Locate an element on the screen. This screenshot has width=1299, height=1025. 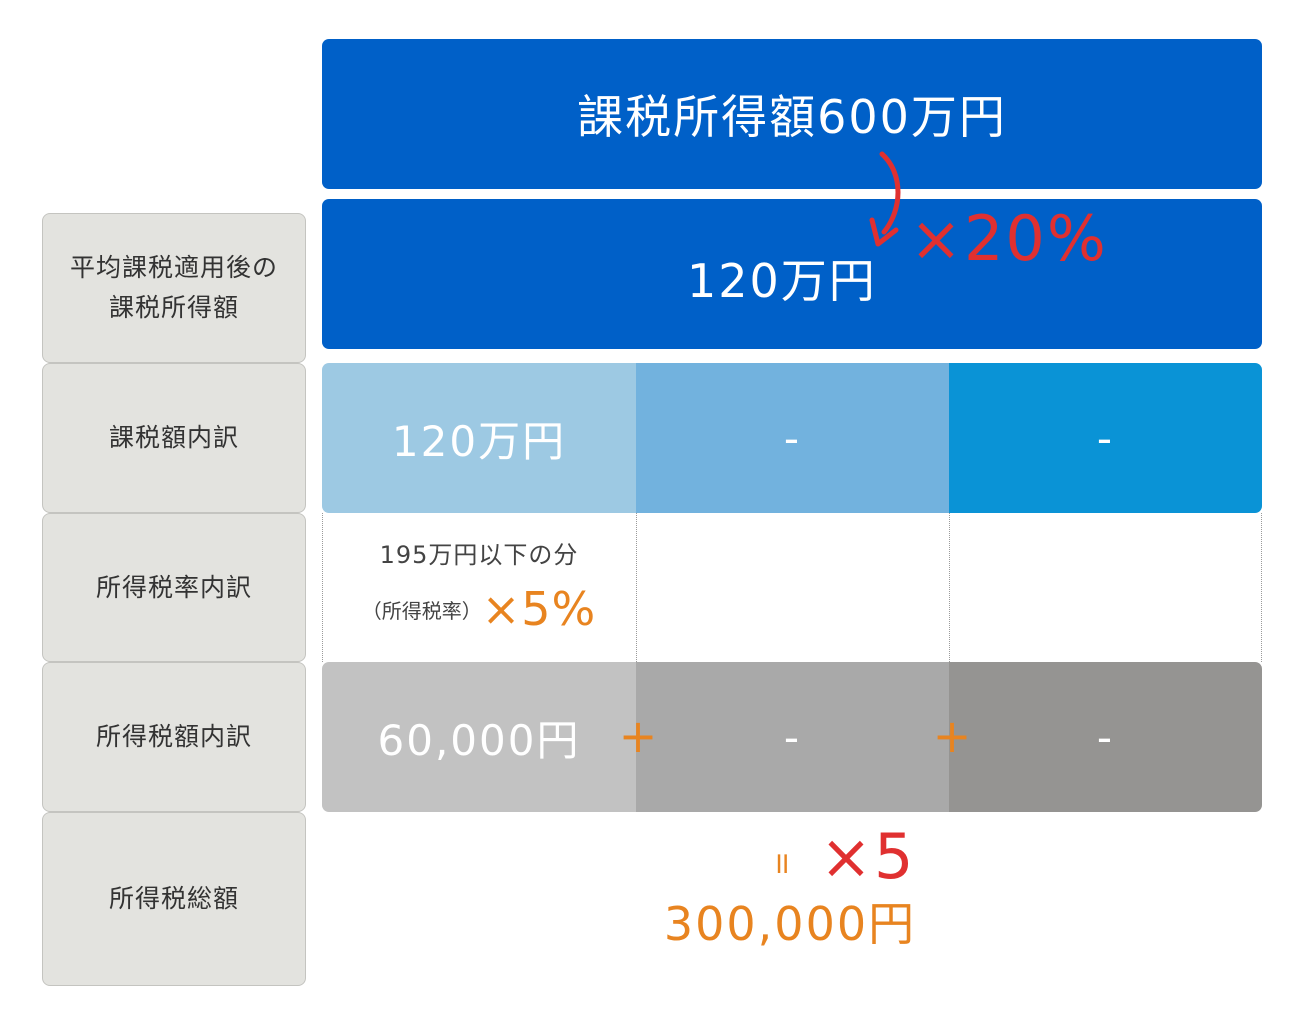
banner-taxable-income-text: 課税所得額600万円 is located at coordinates (792, 117).